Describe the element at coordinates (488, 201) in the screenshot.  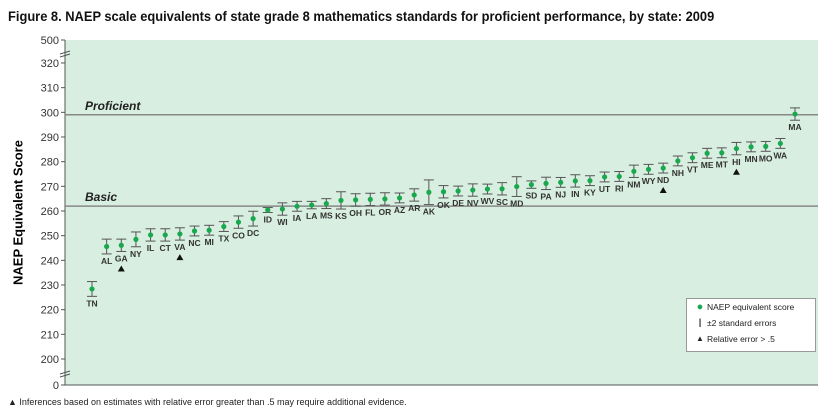
I see `state-label: WV` at that location.